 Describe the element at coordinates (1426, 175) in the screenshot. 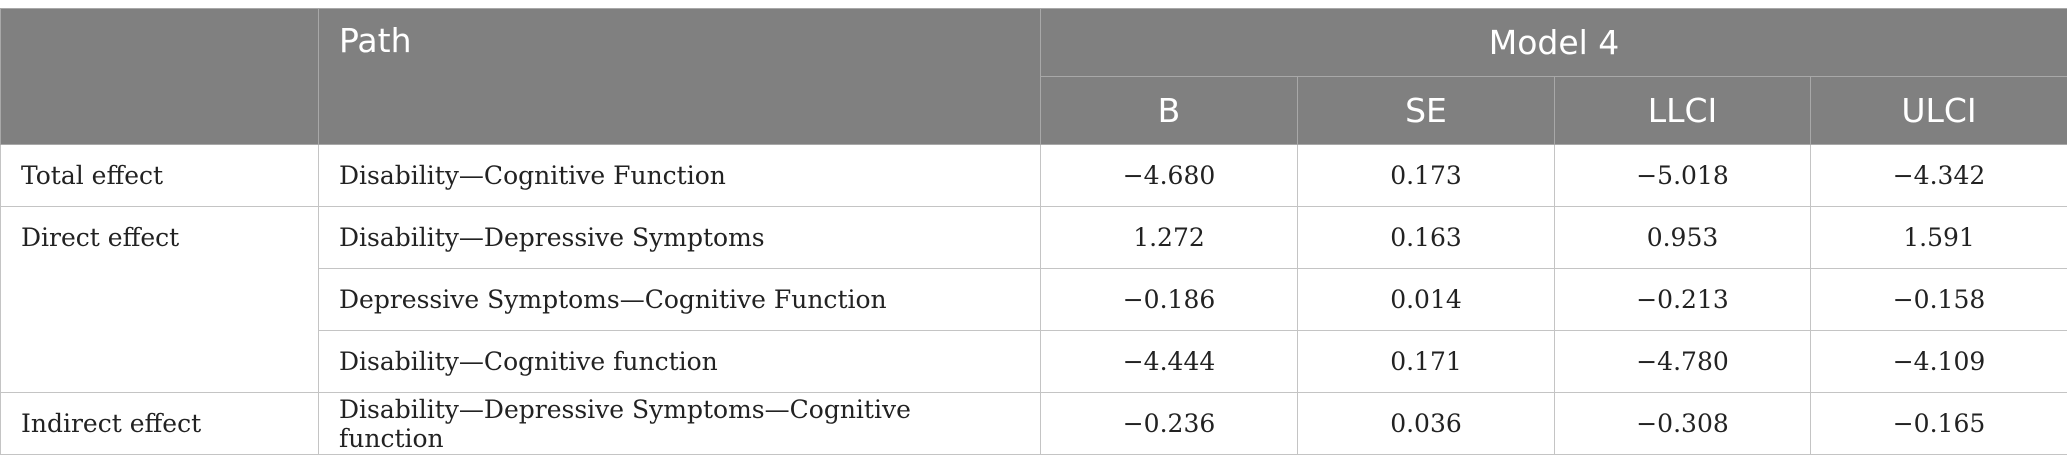

I see `se-cell: 0.173` at that location.